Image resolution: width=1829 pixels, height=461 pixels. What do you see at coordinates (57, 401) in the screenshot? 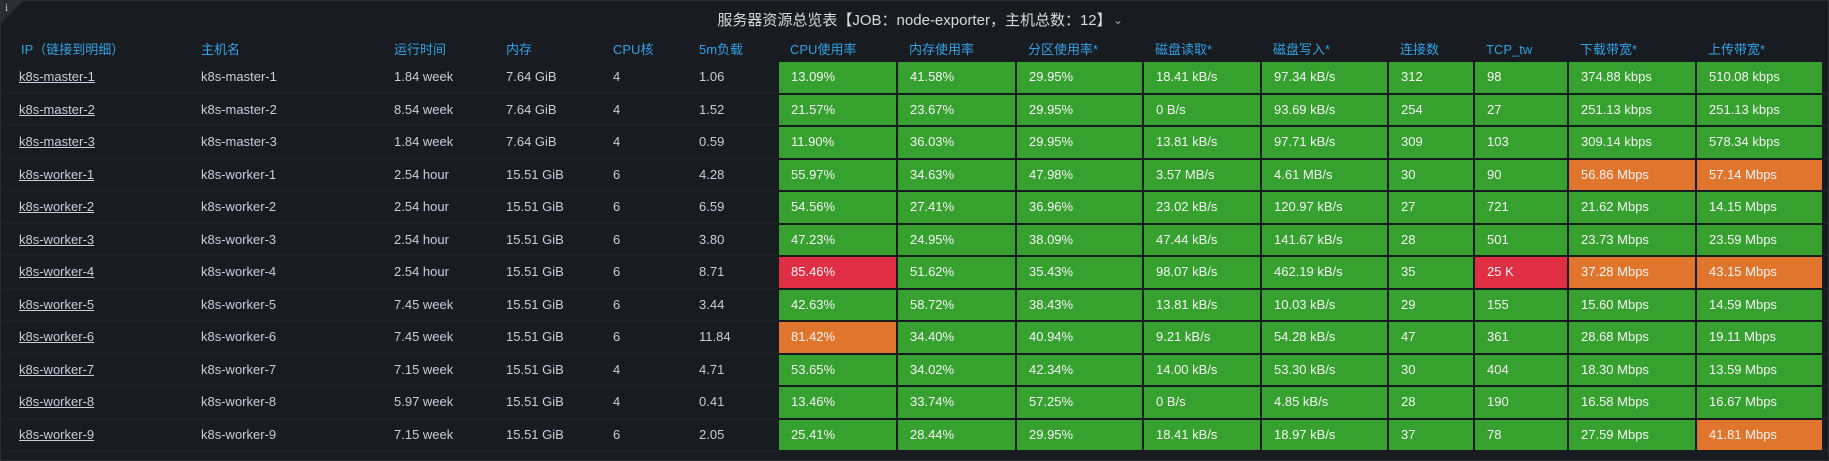
I see `host-link: k8s-worker-8` at bounding box center [57, 401].